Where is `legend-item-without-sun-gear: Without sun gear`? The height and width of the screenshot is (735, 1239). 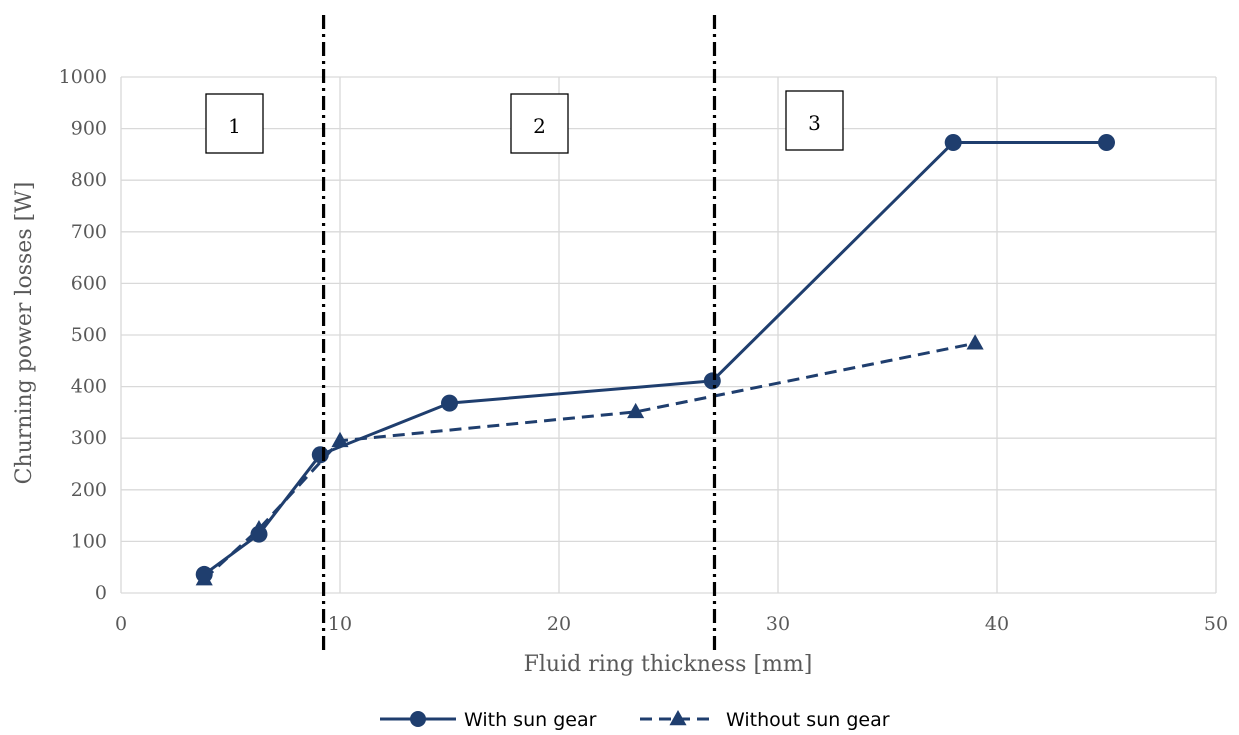
legend-item-without-sun-gear: Without sun gear is located at coordinates (765, 720).